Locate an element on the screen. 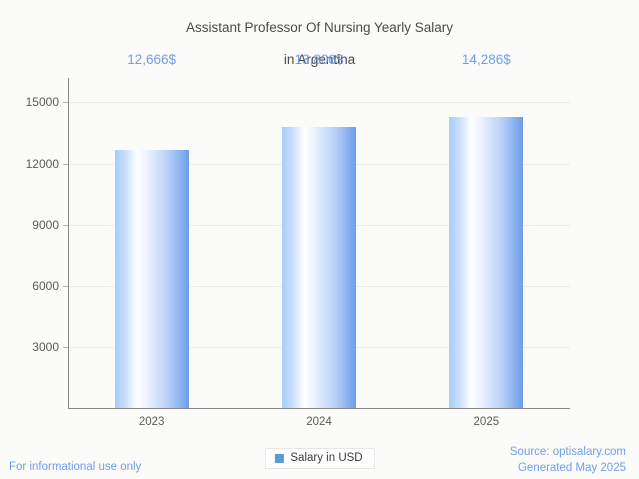 Image resolution: width=639 pixels, height=479 pixels. y-axis-tick-label: 9000 is located at coordinates (45, 224).